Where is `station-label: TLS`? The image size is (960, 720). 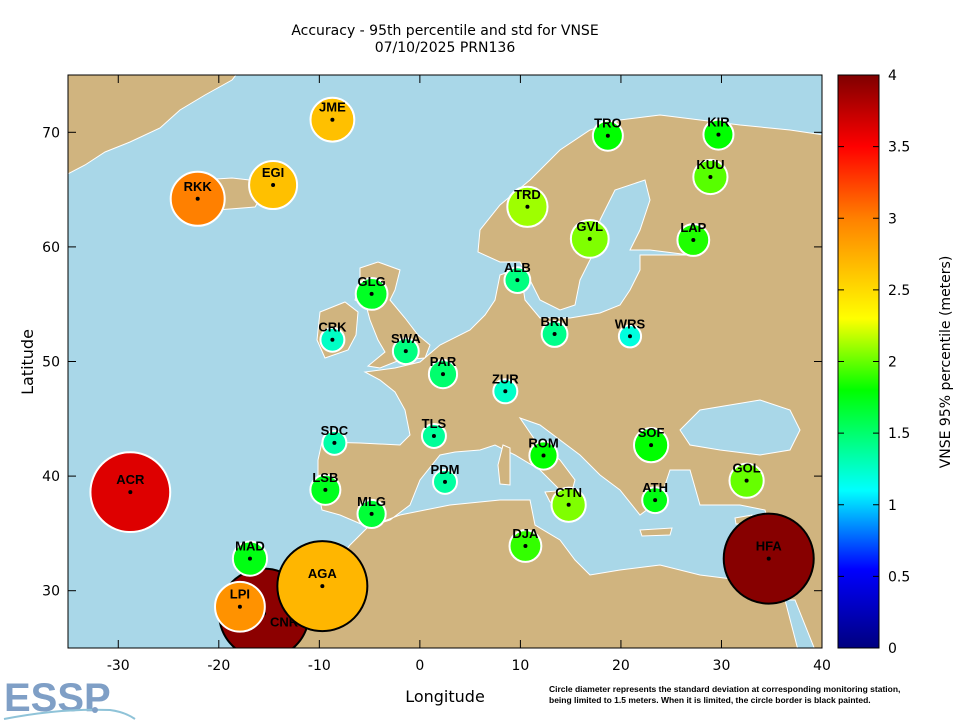
station-label: TLS is located at coordinates (434, 423).